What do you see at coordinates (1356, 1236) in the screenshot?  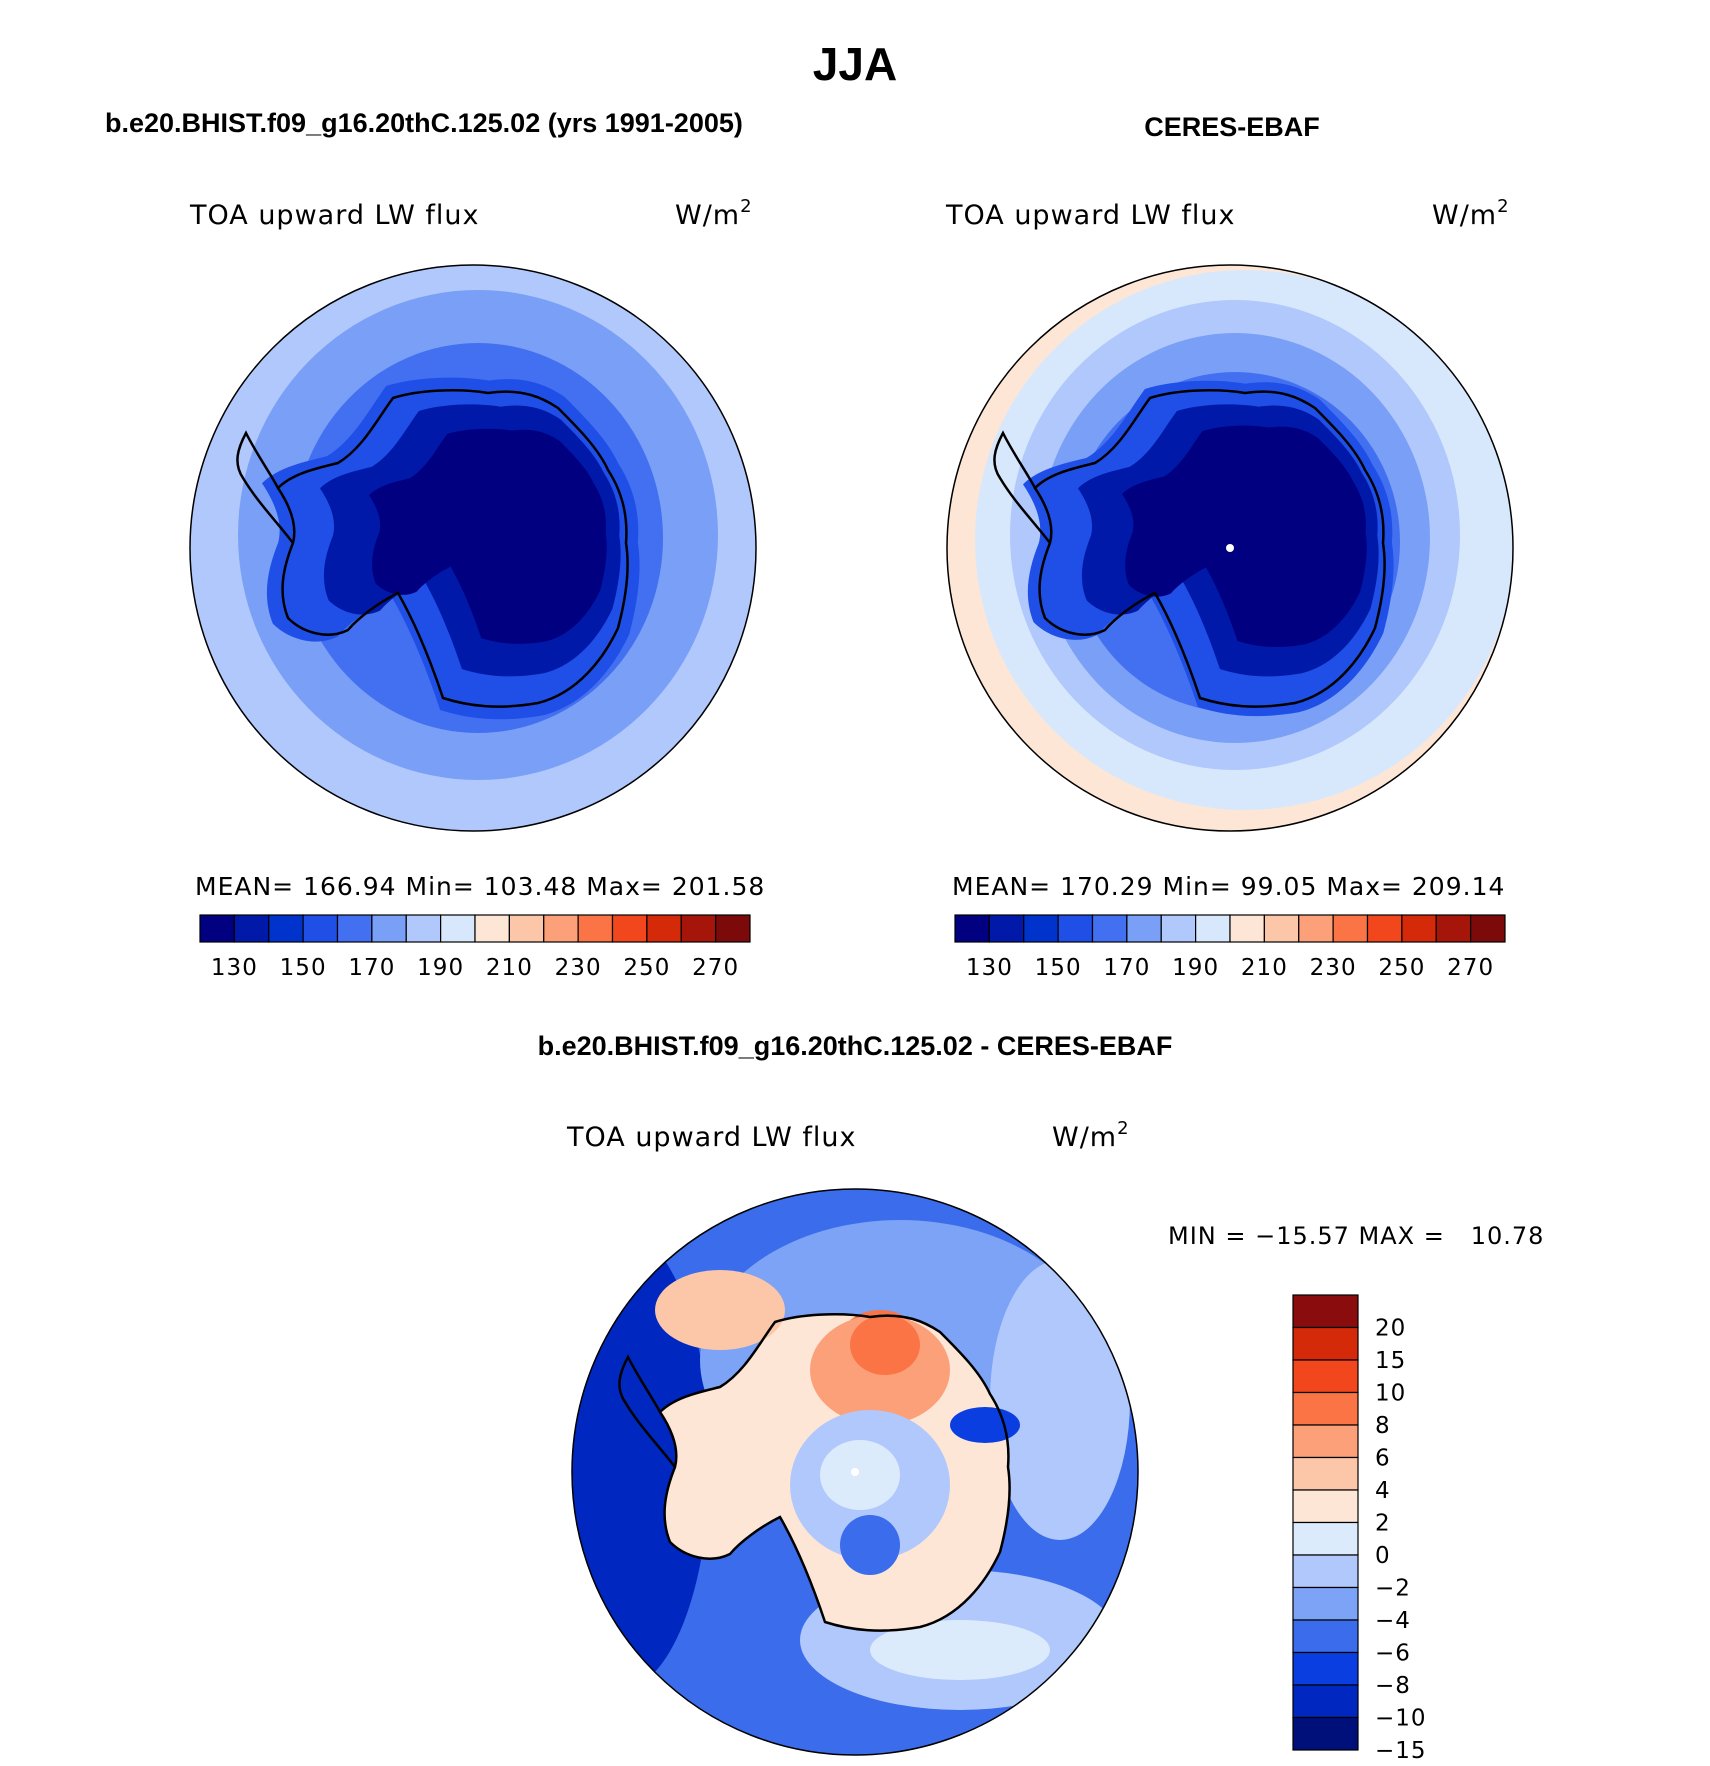 I see `diff-minmax: MIN = −15.57 MAX = 10.78` at bounding box center [1356, 1236].